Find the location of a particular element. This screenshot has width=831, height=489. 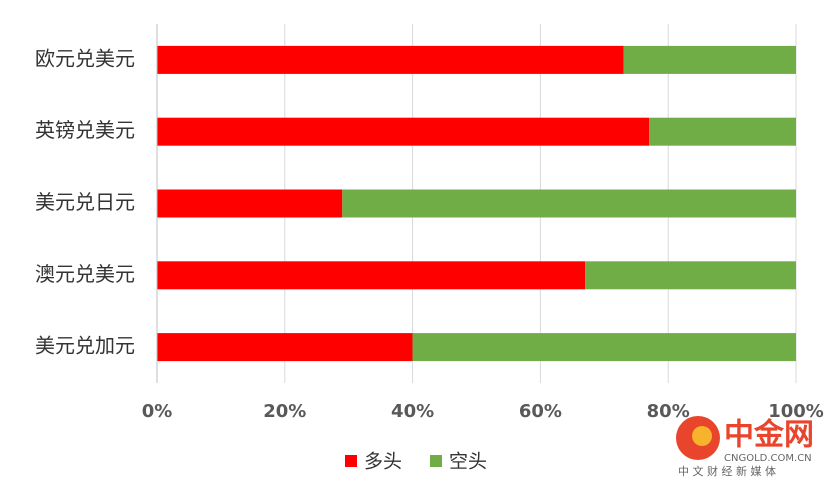

y-tick-label: 澳元兑美元 is located at coordinates (85, 274).